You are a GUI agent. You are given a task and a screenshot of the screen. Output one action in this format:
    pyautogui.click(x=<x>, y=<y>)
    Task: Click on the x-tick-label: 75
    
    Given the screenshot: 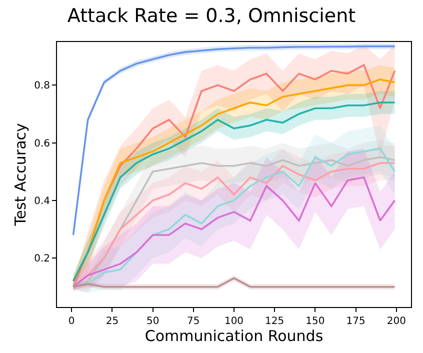 What is the action you would take?
    pyautogui.click(x=193, y=321)
    